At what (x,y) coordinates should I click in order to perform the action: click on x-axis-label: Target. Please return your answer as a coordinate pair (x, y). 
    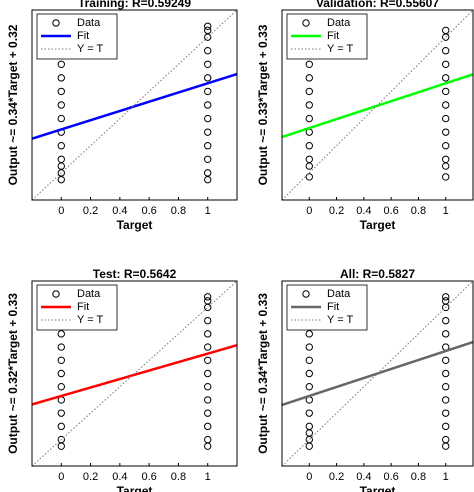
    Looking at the image, I should click on (378, 225).